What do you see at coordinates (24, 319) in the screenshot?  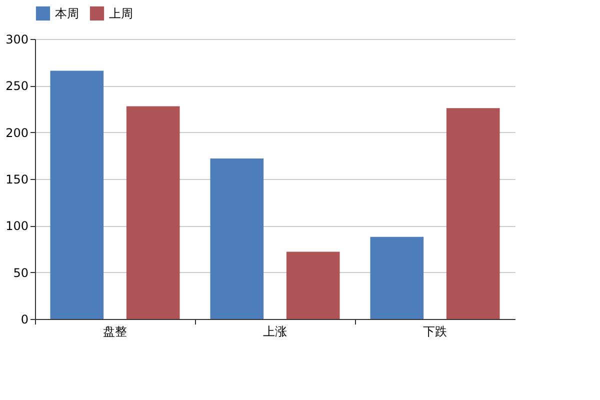 I see `y-tick-label: 0` at bounding box center [24, 319].